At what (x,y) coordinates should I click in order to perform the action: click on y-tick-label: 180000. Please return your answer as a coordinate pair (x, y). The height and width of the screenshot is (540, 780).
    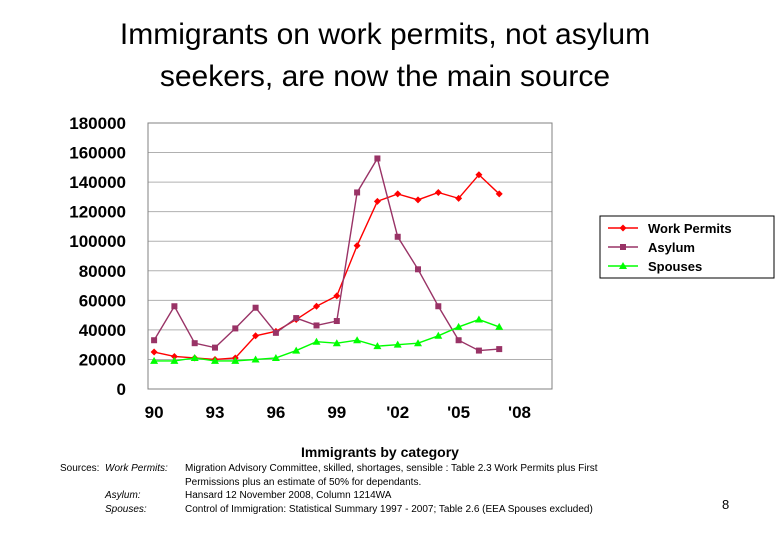
    Looking at the image, I should click on (97, 123).